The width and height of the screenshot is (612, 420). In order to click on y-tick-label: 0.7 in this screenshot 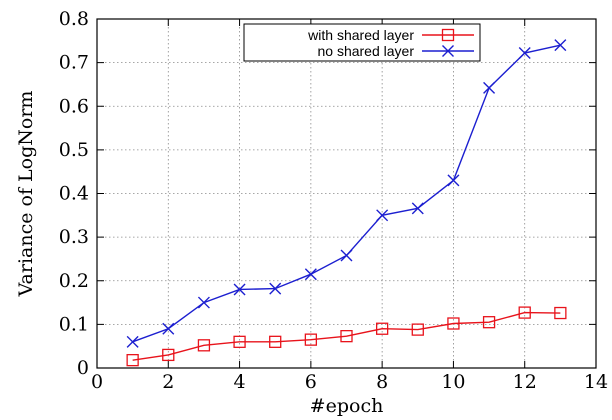, I will do `click(74, 63)`.